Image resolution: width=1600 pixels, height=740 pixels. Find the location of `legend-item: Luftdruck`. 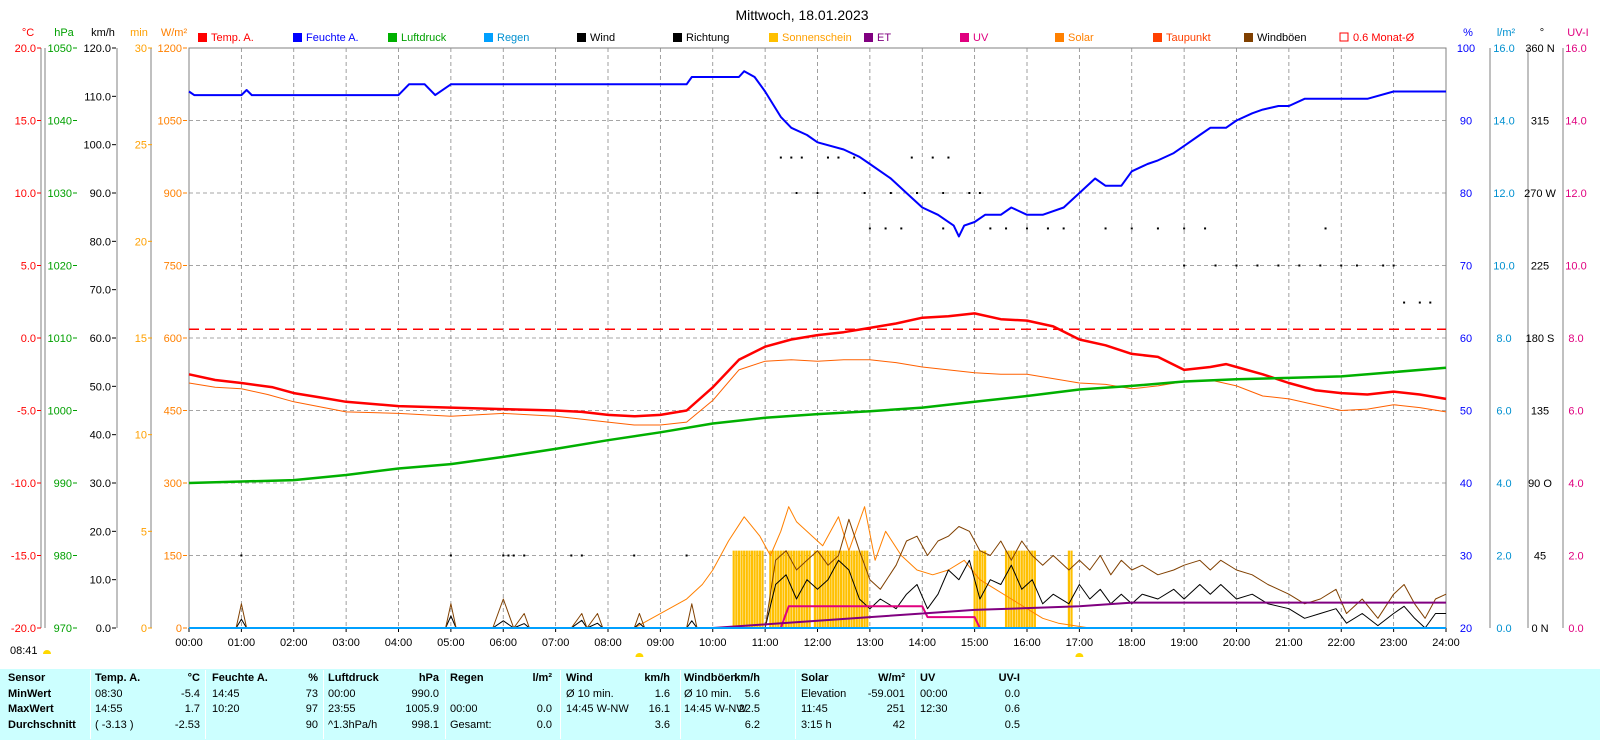

legend-item: Luftdruck is located at coordinates (417, 38).